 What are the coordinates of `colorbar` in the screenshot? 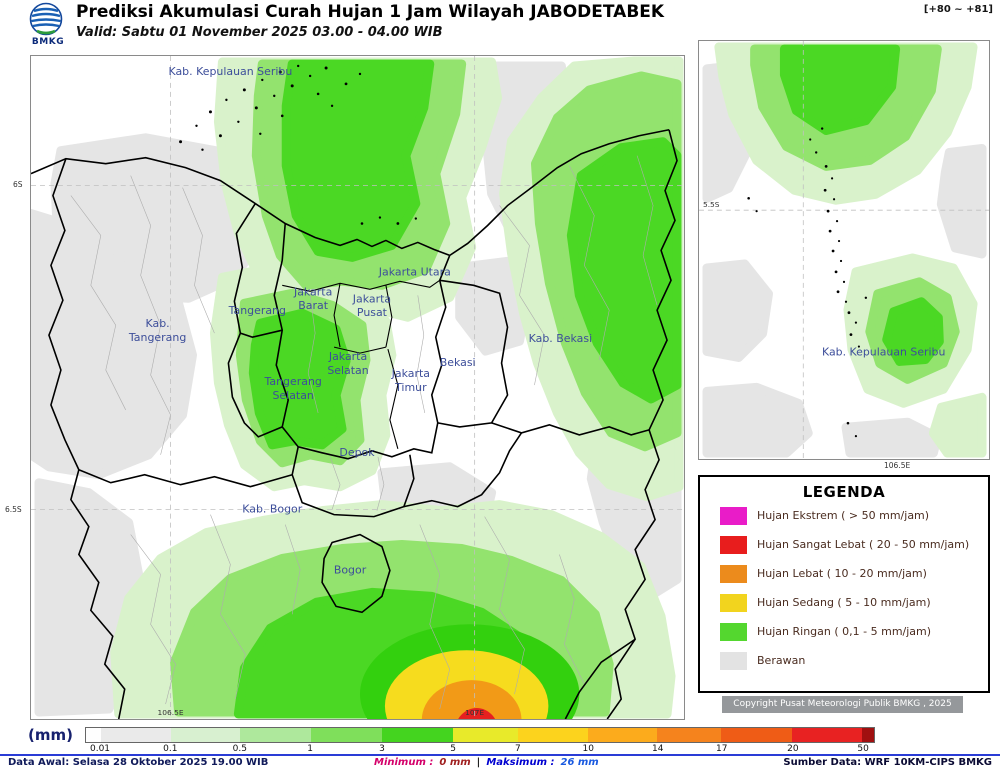 It's located at (480, 735).